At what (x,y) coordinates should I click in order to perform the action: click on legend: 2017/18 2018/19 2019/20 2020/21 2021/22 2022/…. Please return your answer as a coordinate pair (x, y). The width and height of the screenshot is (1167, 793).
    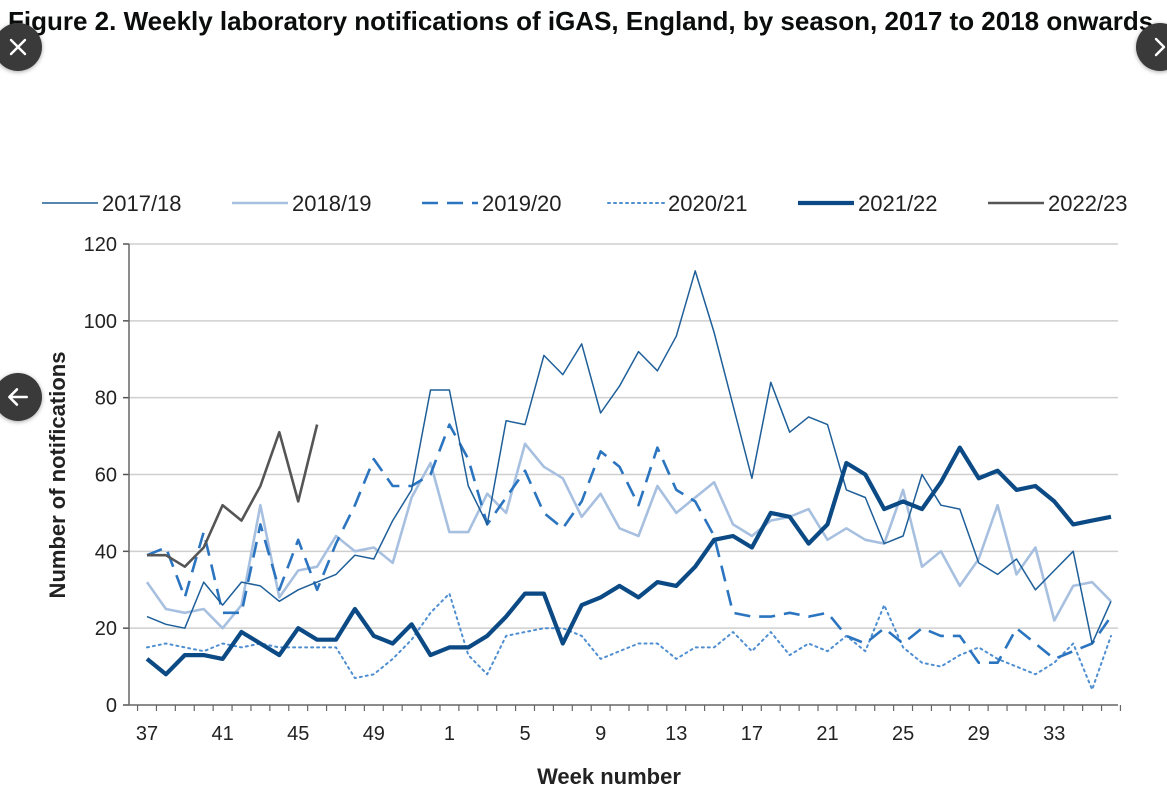
    Looking at the image, I should click on (585, 203).